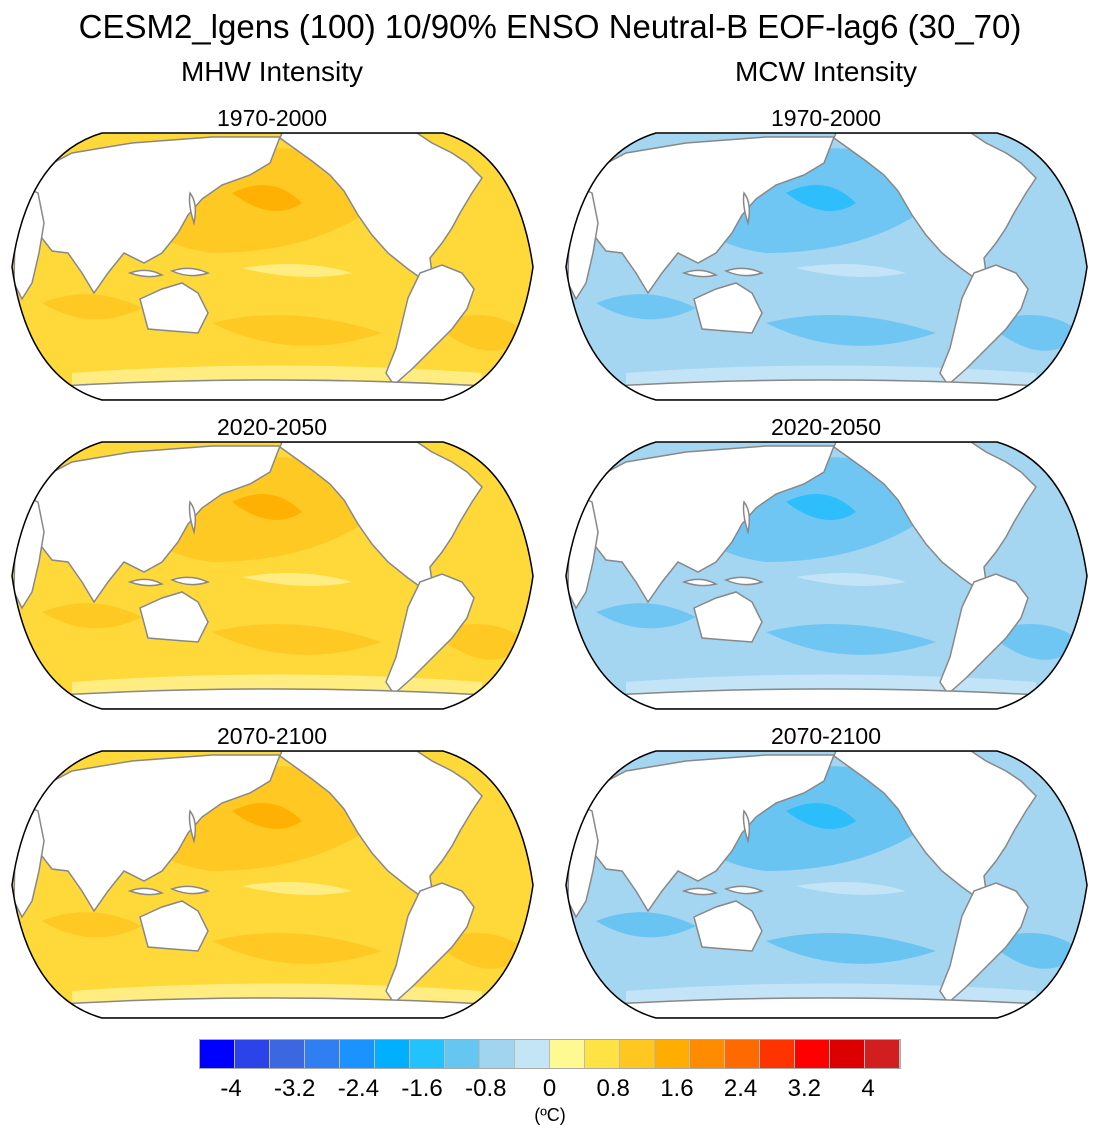 Image resolution: width=1100 pixels, height=1140 pixels. I want to click on colorbar-unit: (ºC), so click(550, 1115).